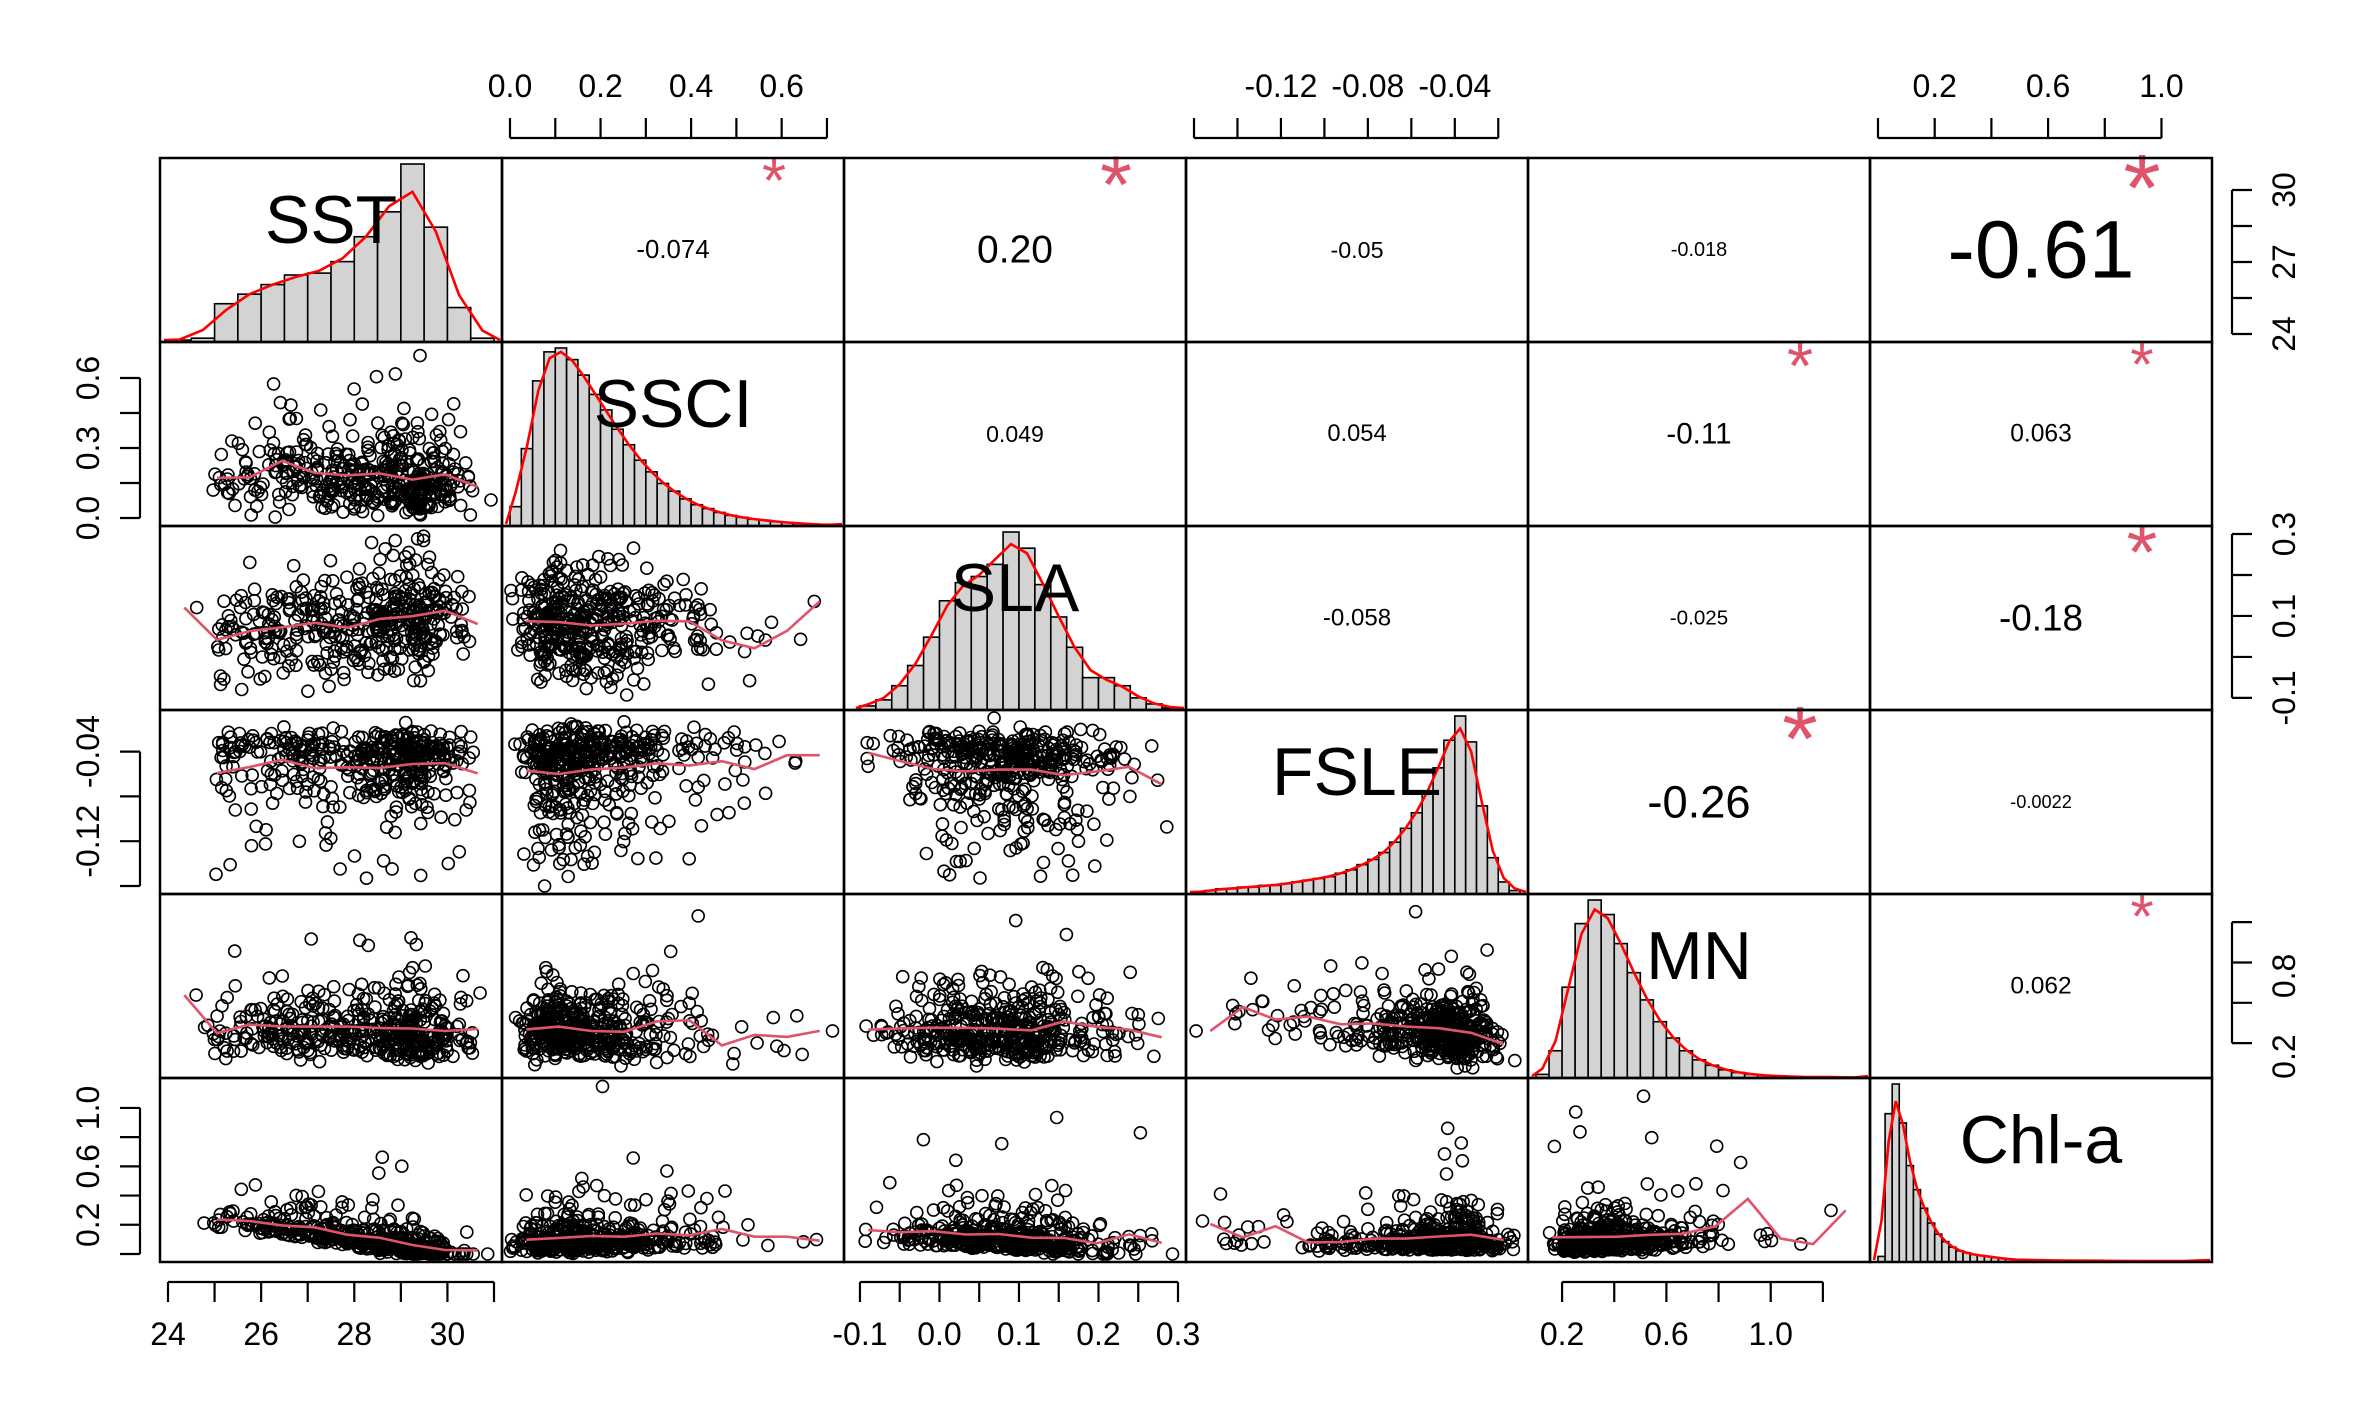 The image size is (2362, 1417). I want to click on histogram-bar-sst, so click(436, 284).